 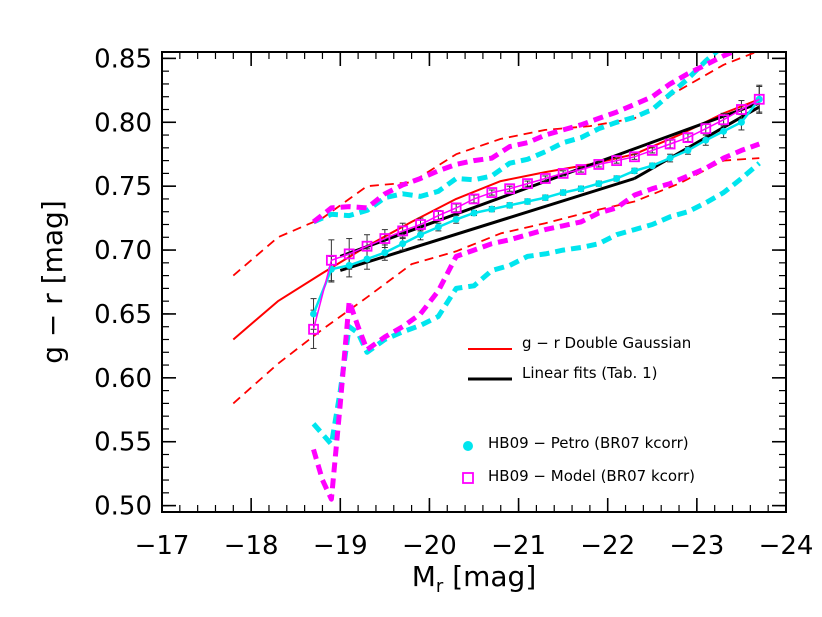 What do you see at coordinates (123, 315) in the screenshot?
I see `y-tick-label: 0.65` at bounding box center [123, 315].